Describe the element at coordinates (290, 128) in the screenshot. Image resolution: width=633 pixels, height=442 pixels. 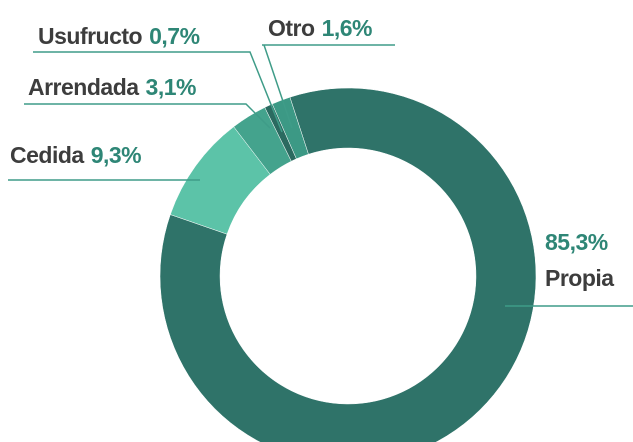
I see `slice` at that location.